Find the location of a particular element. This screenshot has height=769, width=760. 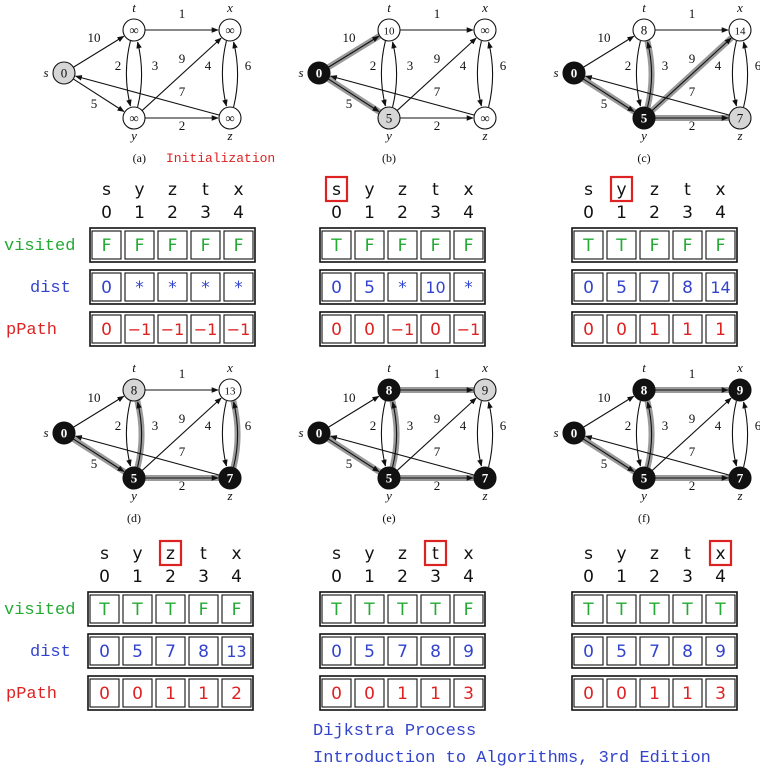

visited-value-1: T is located at coordinates (137, 610).